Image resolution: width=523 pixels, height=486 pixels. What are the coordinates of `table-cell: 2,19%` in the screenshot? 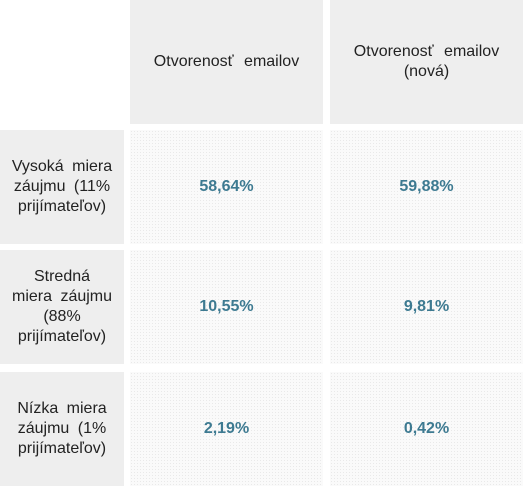 It's located at (226, 429).